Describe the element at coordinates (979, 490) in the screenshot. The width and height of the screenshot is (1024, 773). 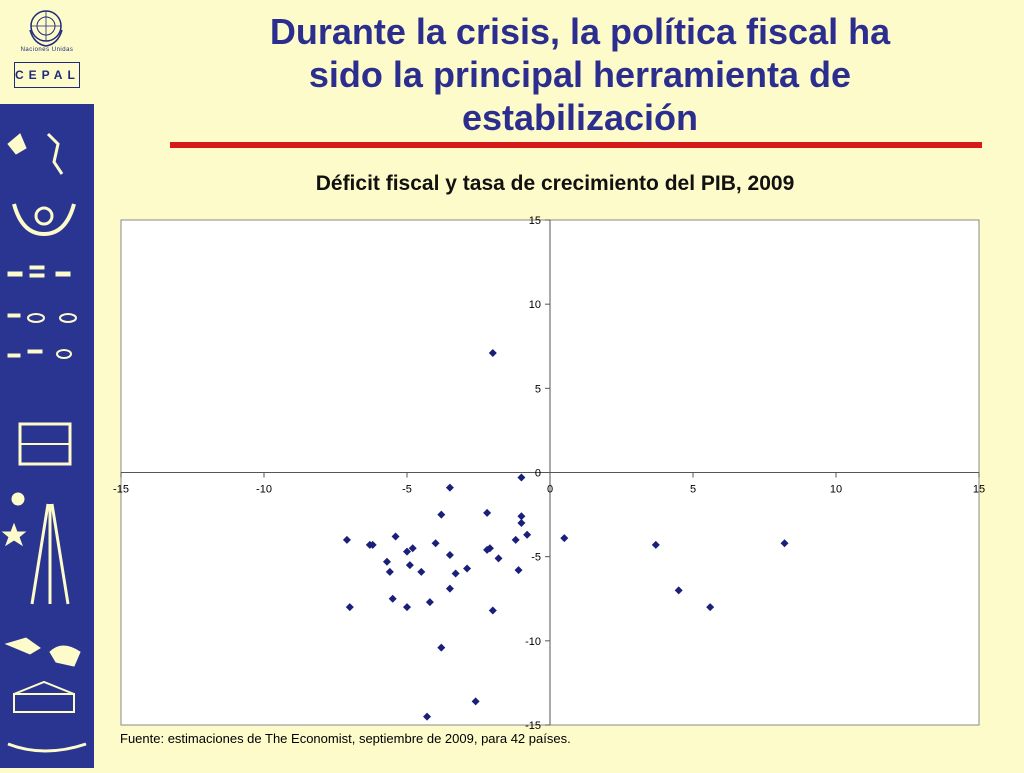
I see `x-tick-label: 15` at that location.